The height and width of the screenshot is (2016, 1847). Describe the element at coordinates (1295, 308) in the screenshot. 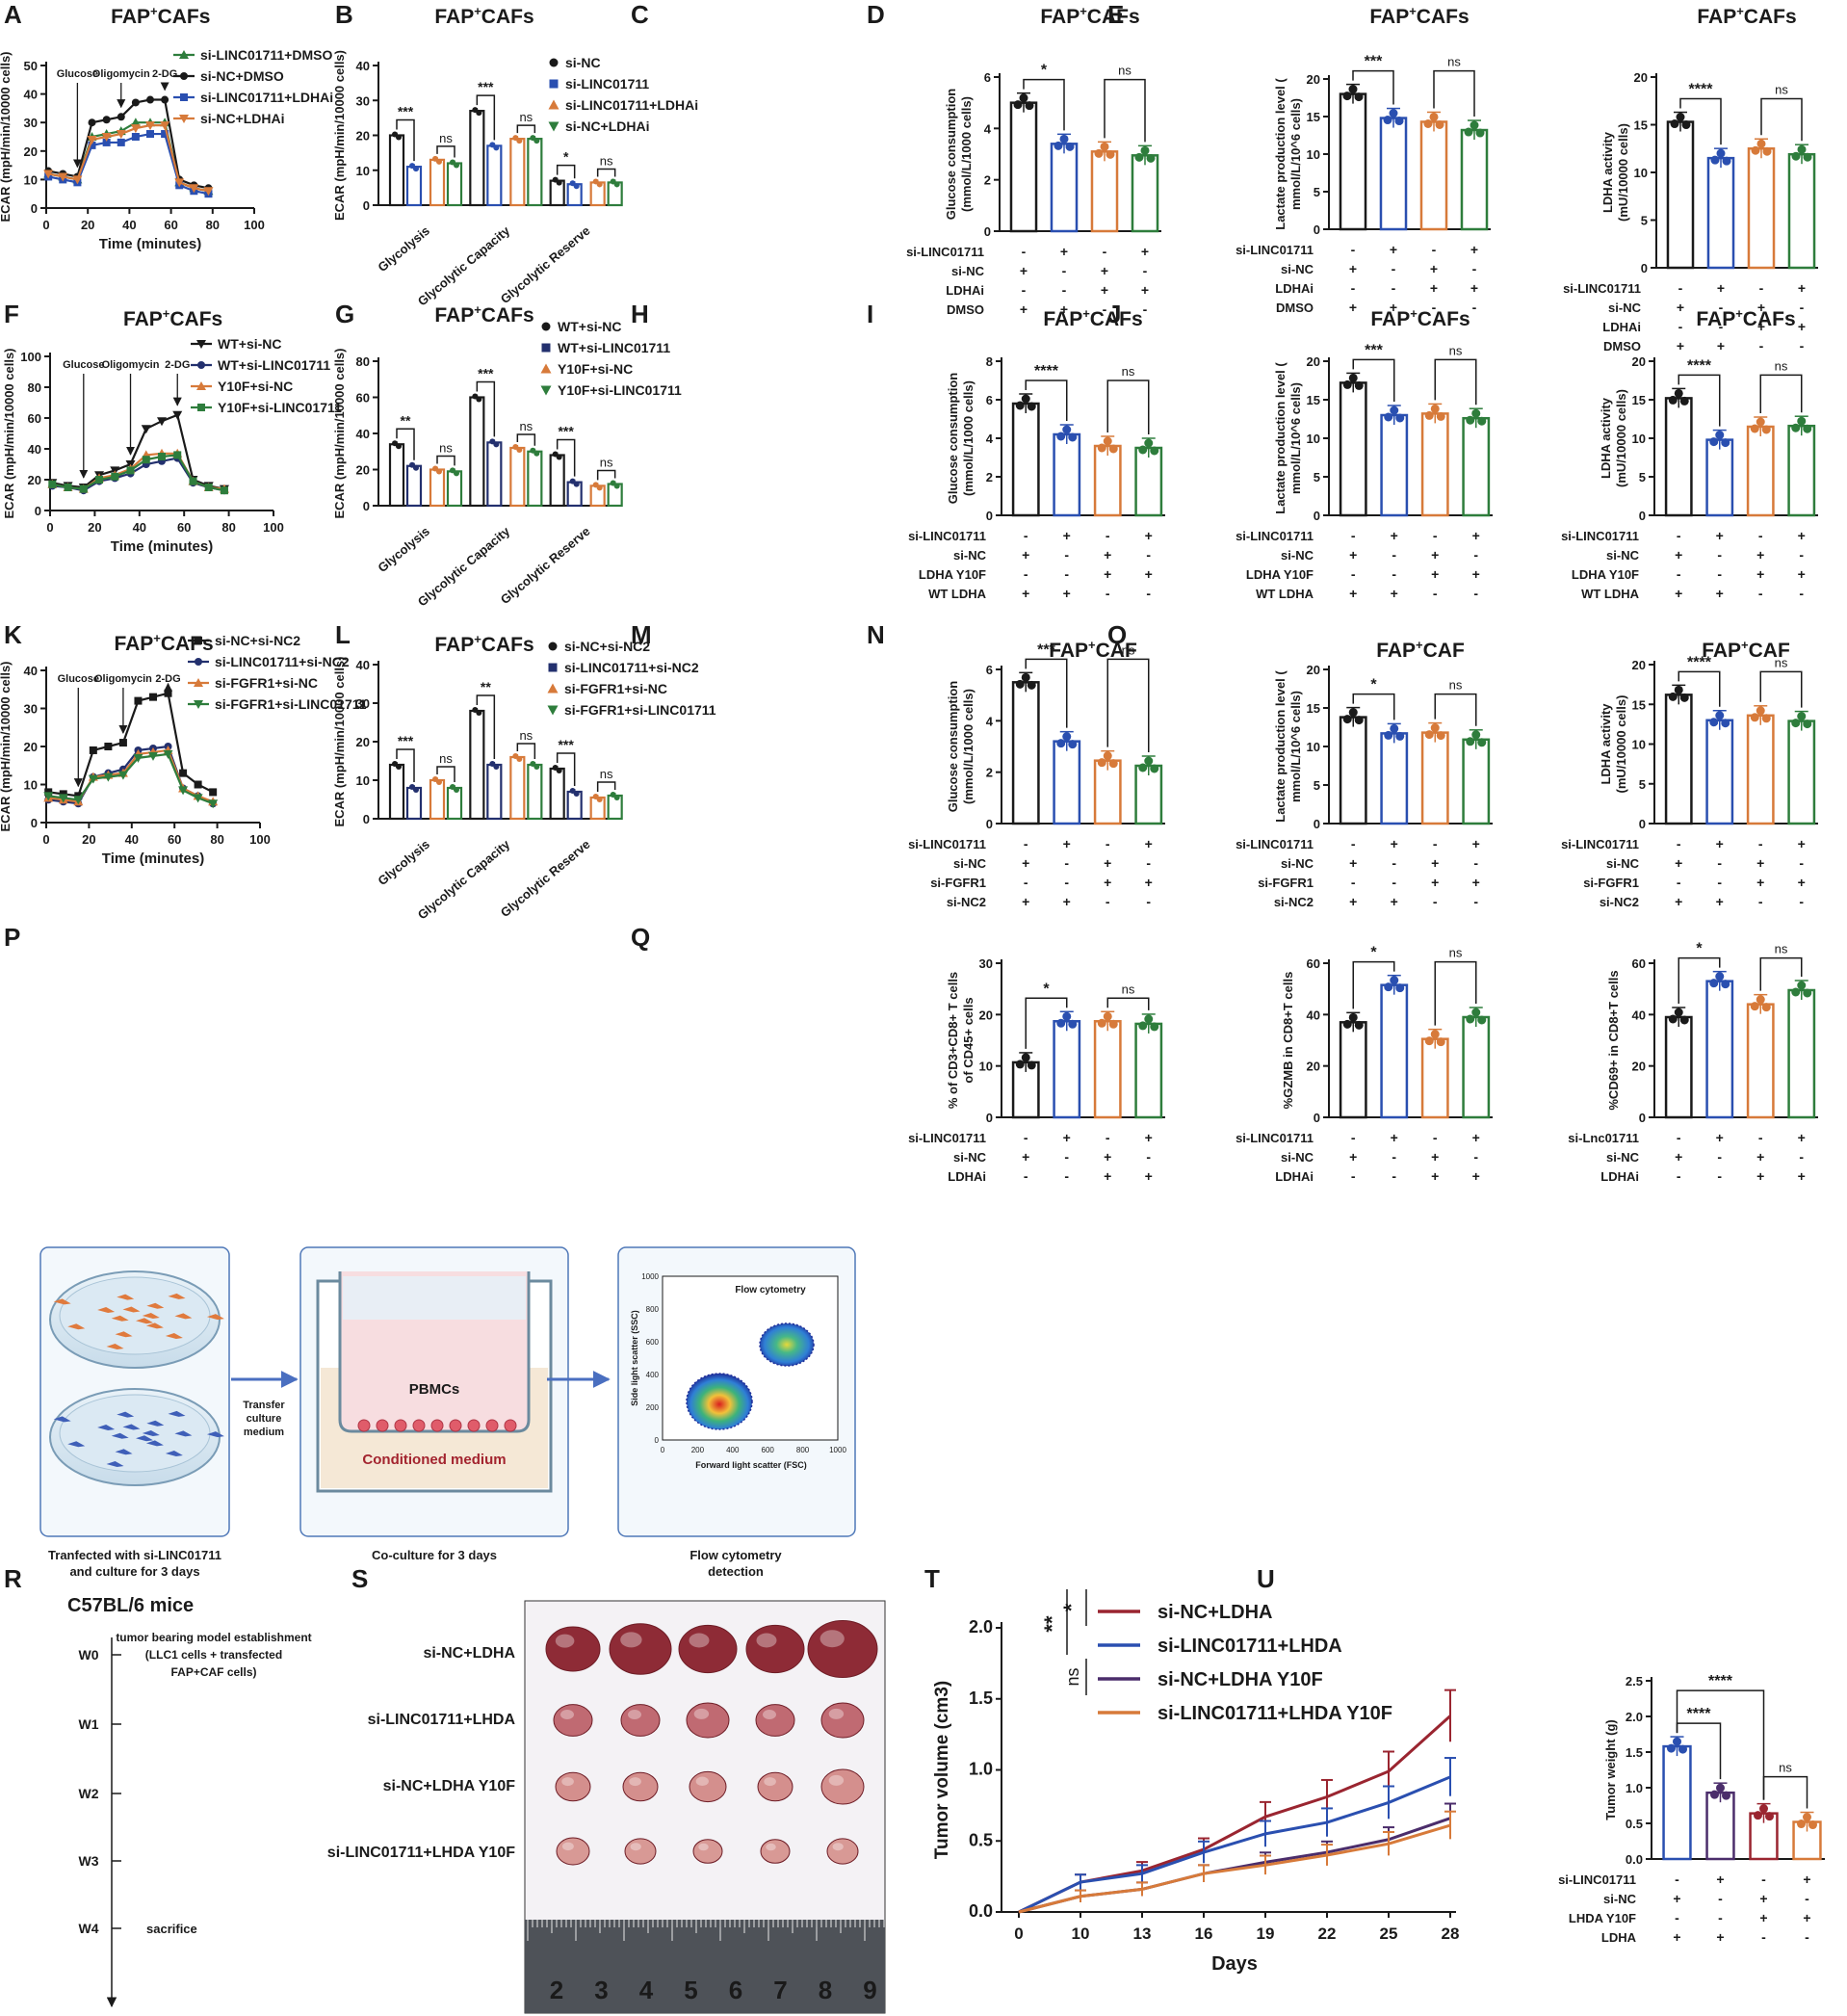

I see `condition-label: DMSO` at that location.